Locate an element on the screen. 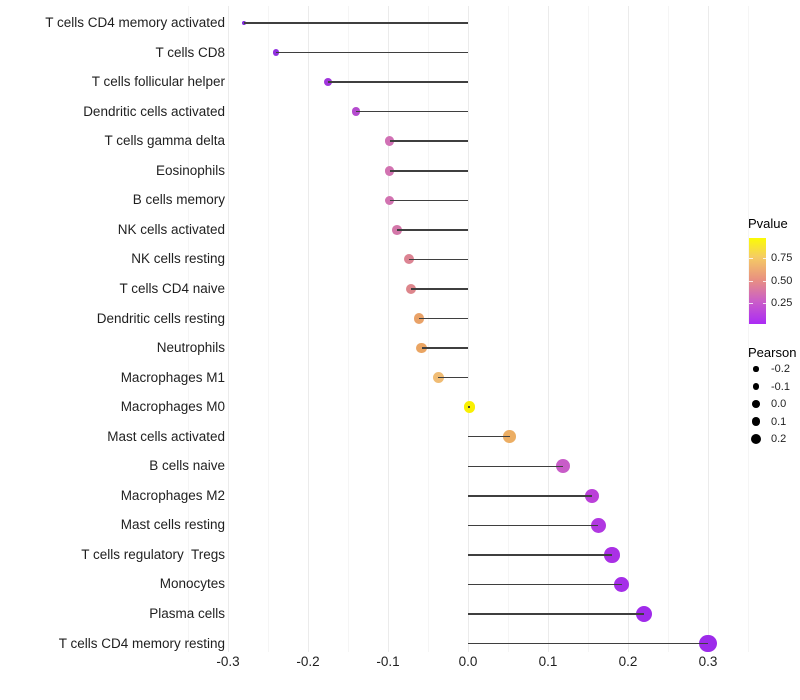  y-axis-label: Mast cells activated is located at coordinates (166, 436).